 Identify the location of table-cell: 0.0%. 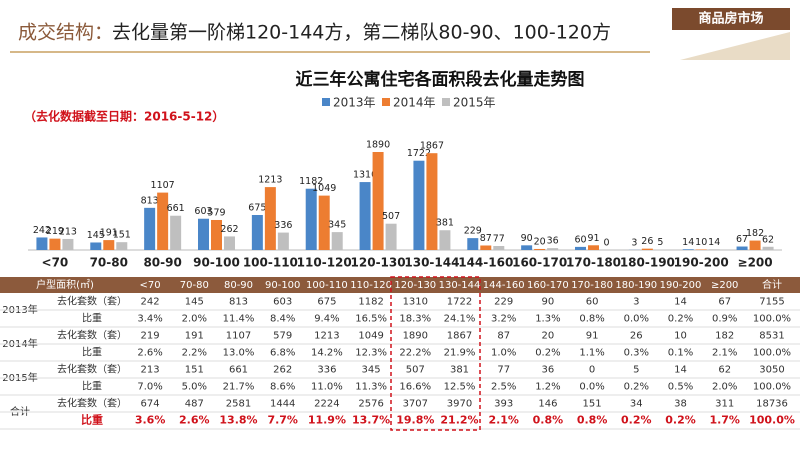
(591, 387).